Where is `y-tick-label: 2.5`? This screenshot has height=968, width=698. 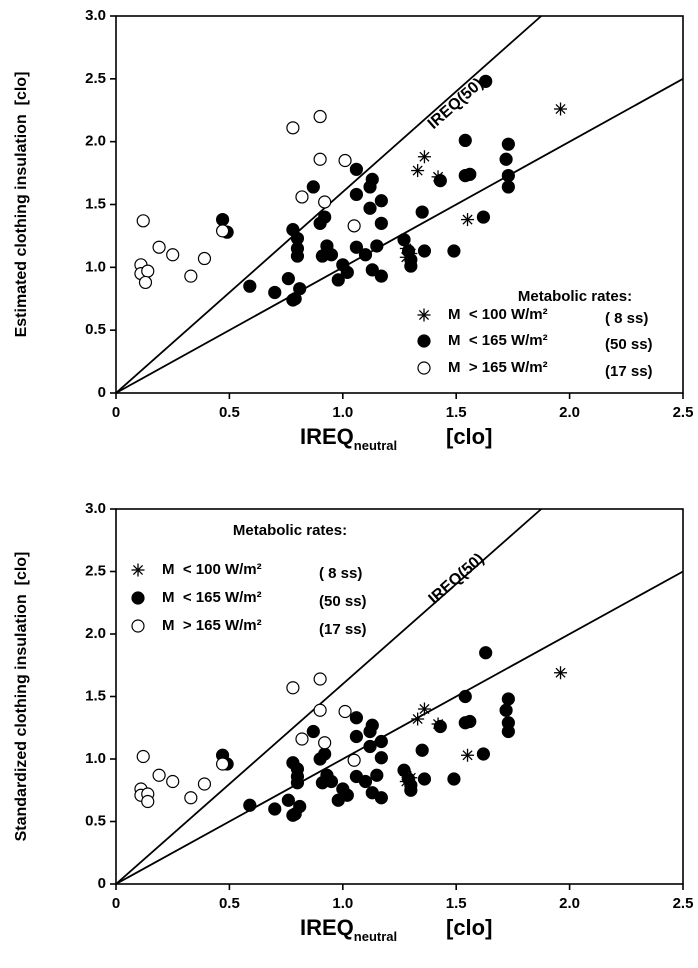
y-tick-label: 2.5 is located at coordinates (95, 78).